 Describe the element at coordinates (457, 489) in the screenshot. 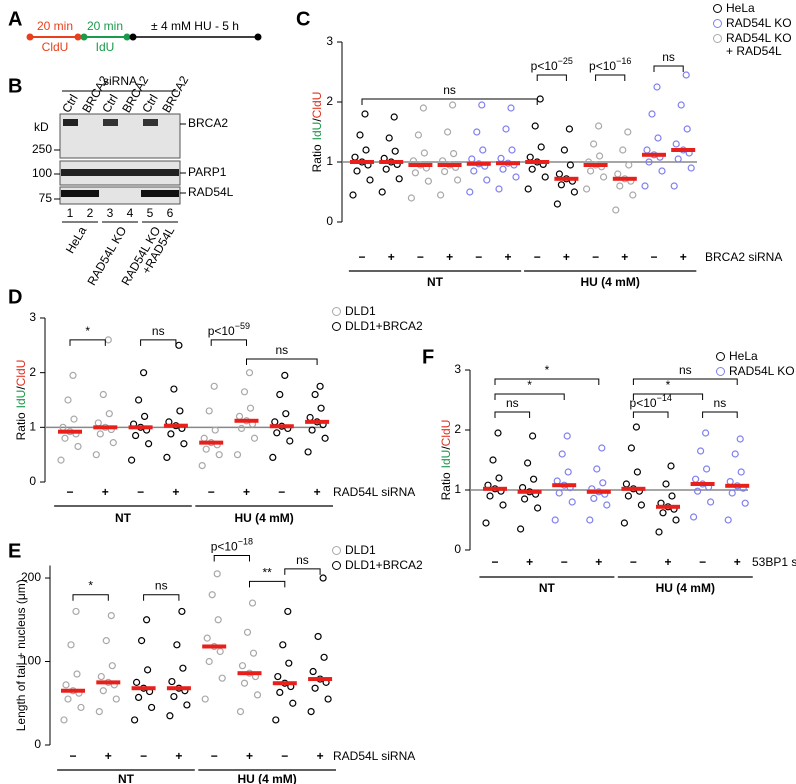

I see `y-tick-label: 1` at that location.